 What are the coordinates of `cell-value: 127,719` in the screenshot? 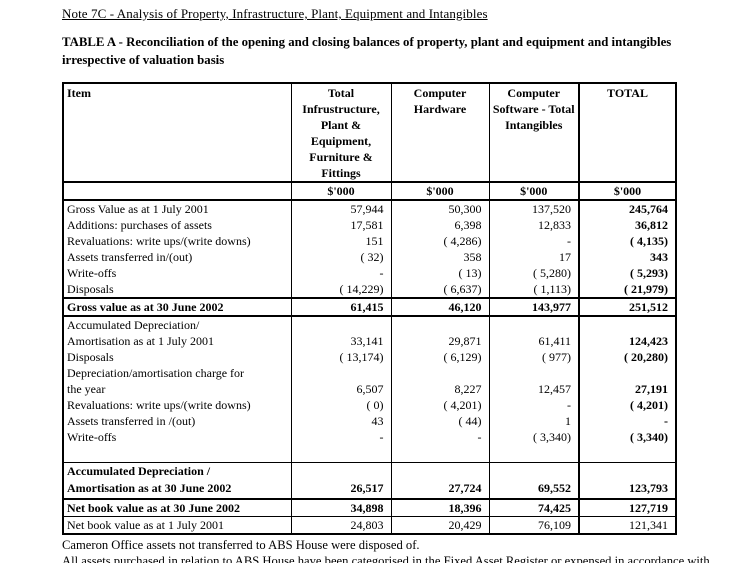 It's located at (627, 507).